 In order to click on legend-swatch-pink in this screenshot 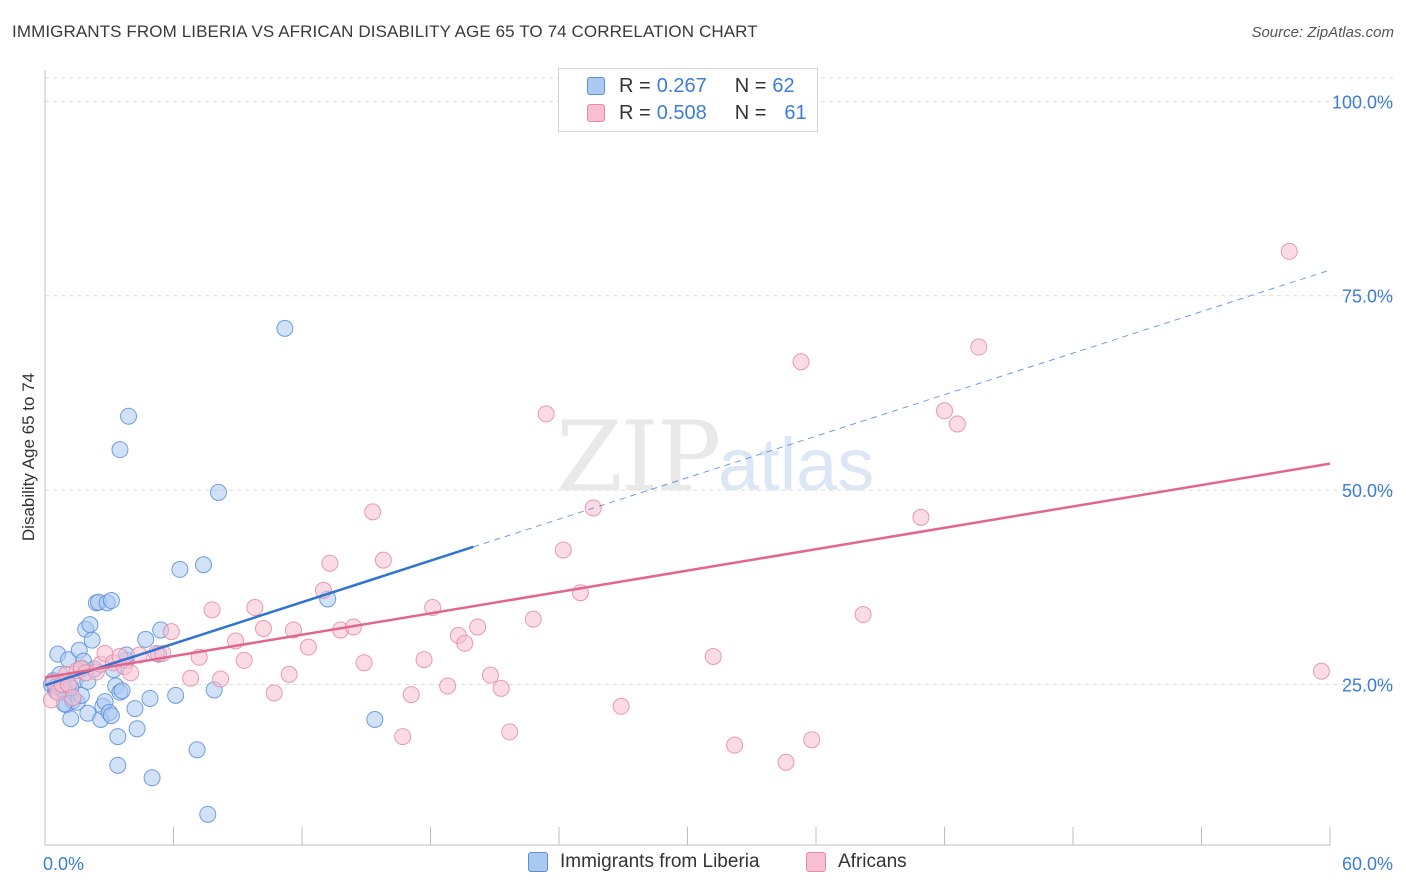, I will do `click(596, 113)`.